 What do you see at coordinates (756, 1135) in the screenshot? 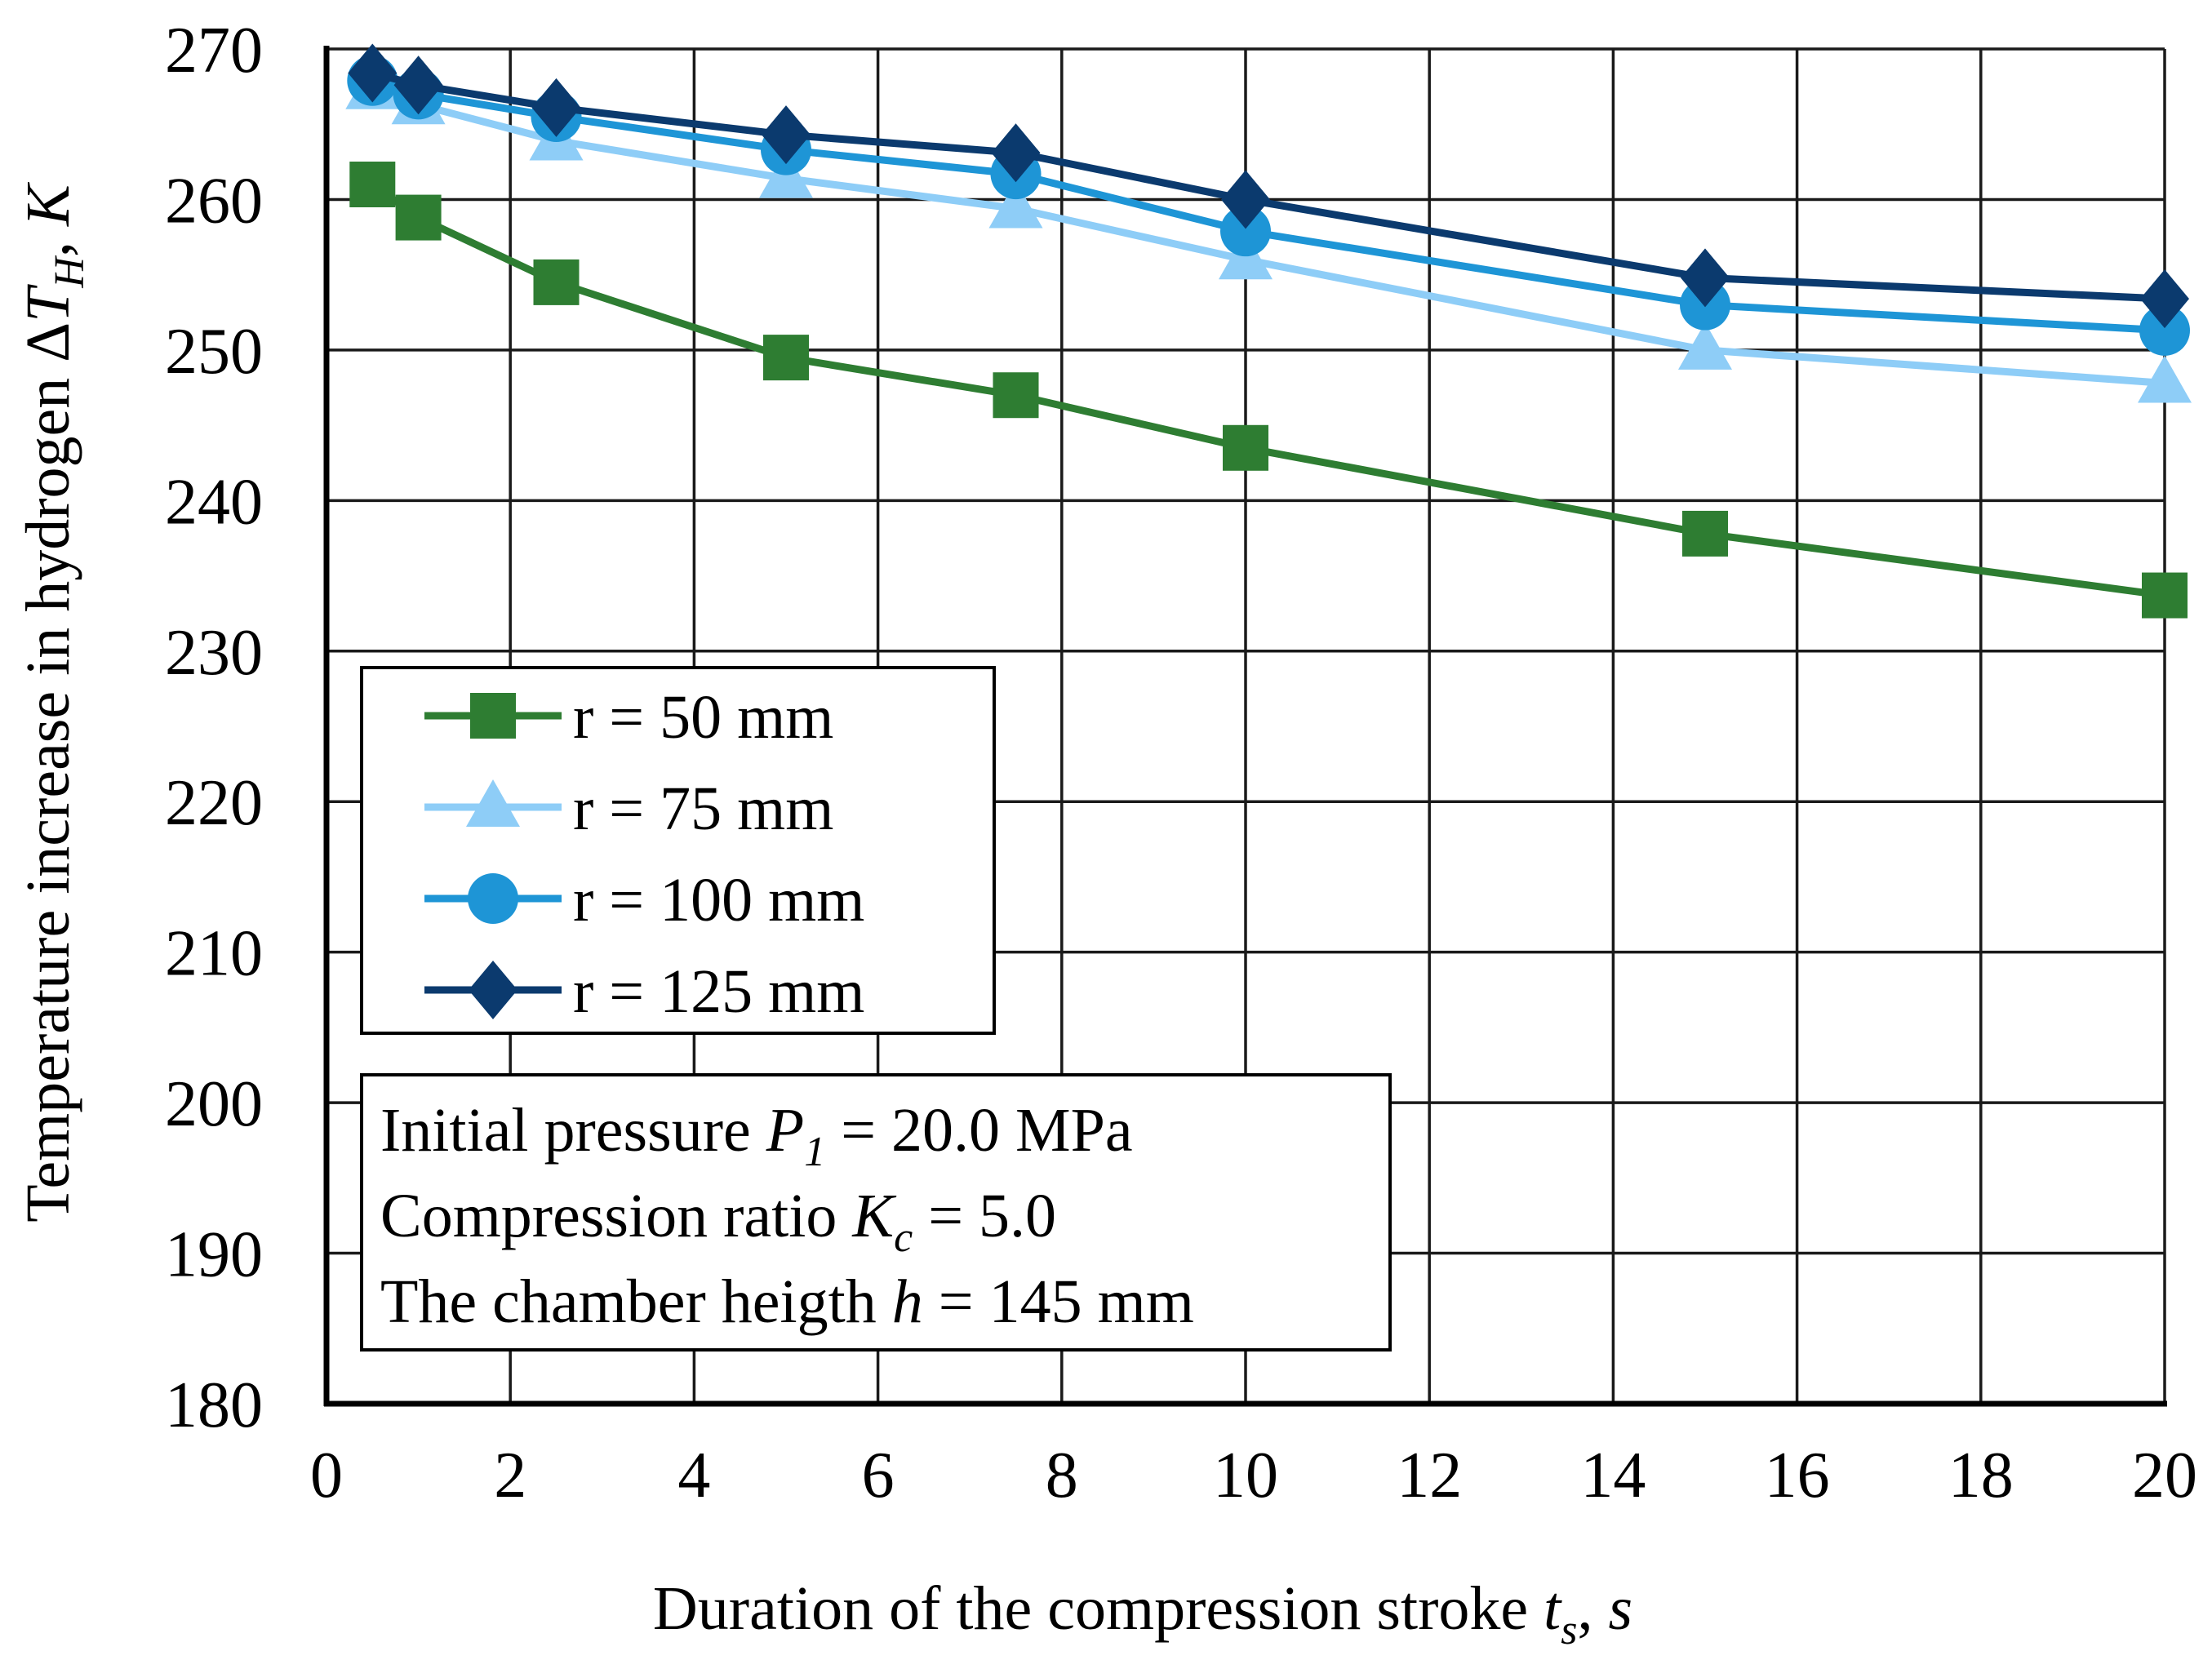
I see `note-initial-pressure: Initial pressure P1 = 20.0 MPa` at bounding box center [756, 1135].